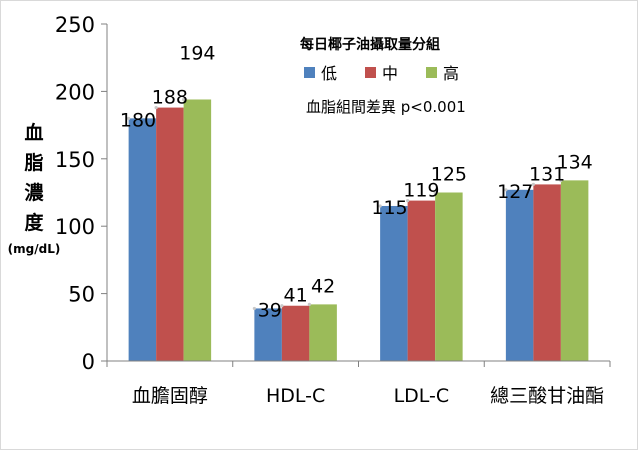  I want to click on y-axis-title-char: 脂, so click(34, 163).